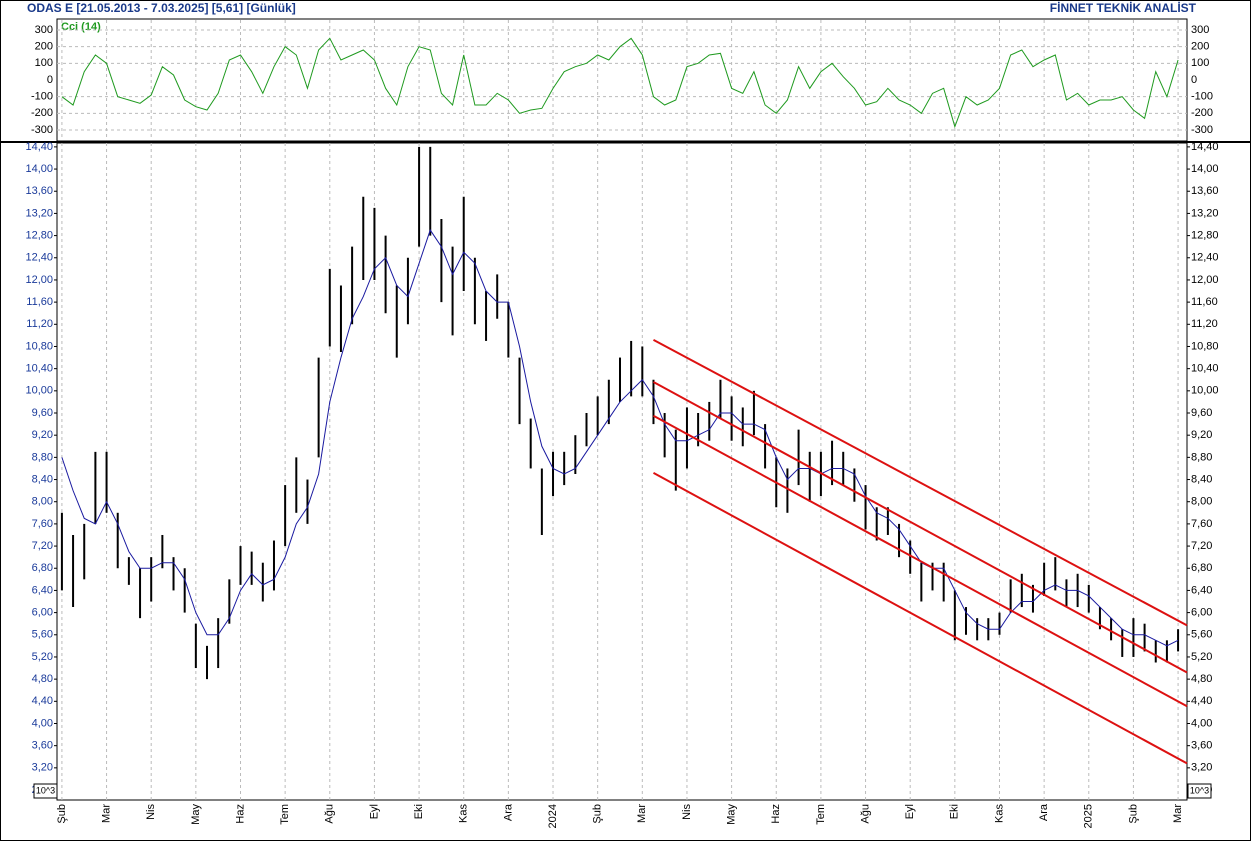 This screenshot has height=841, width=1251. I want to click on y-tick-label: 6,80, so click(42, 568).